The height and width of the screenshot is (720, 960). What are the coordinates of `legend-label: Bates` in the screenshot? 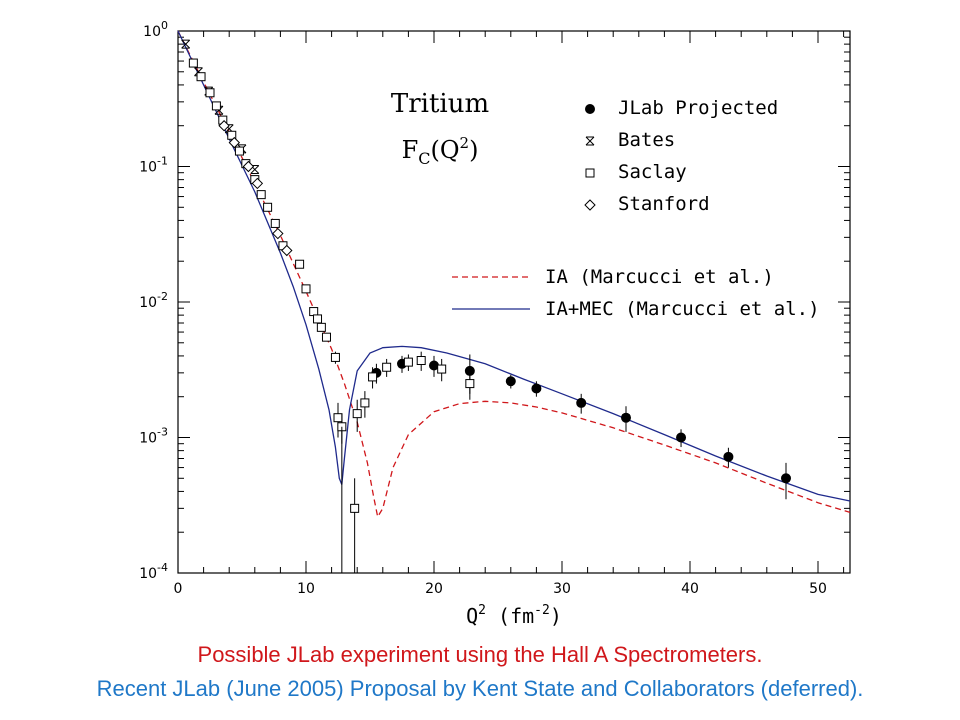 It's located at (646, 140).